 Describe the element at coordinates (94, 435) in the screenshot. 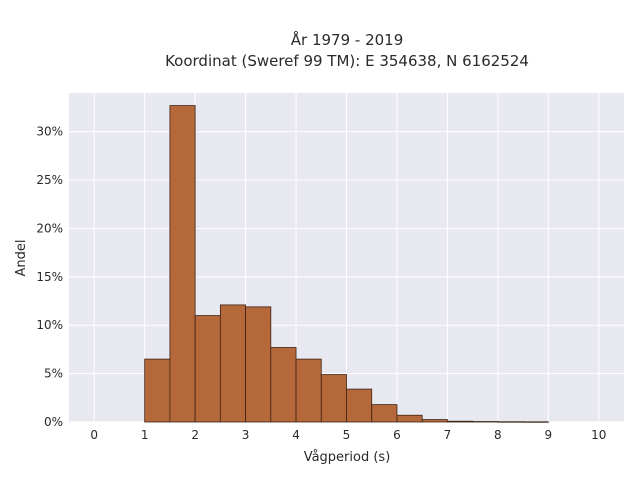

I see `x-tick-label: 0` at that location.